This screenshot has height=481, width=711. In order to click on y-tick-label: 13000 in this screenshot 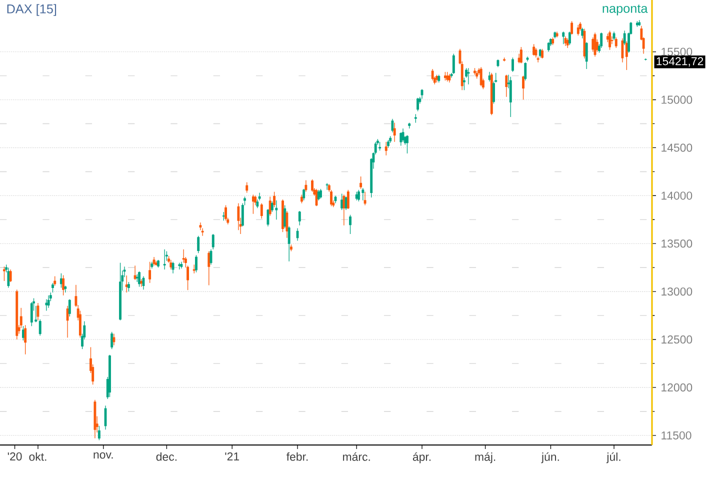, I will do `click(677, 291)`.